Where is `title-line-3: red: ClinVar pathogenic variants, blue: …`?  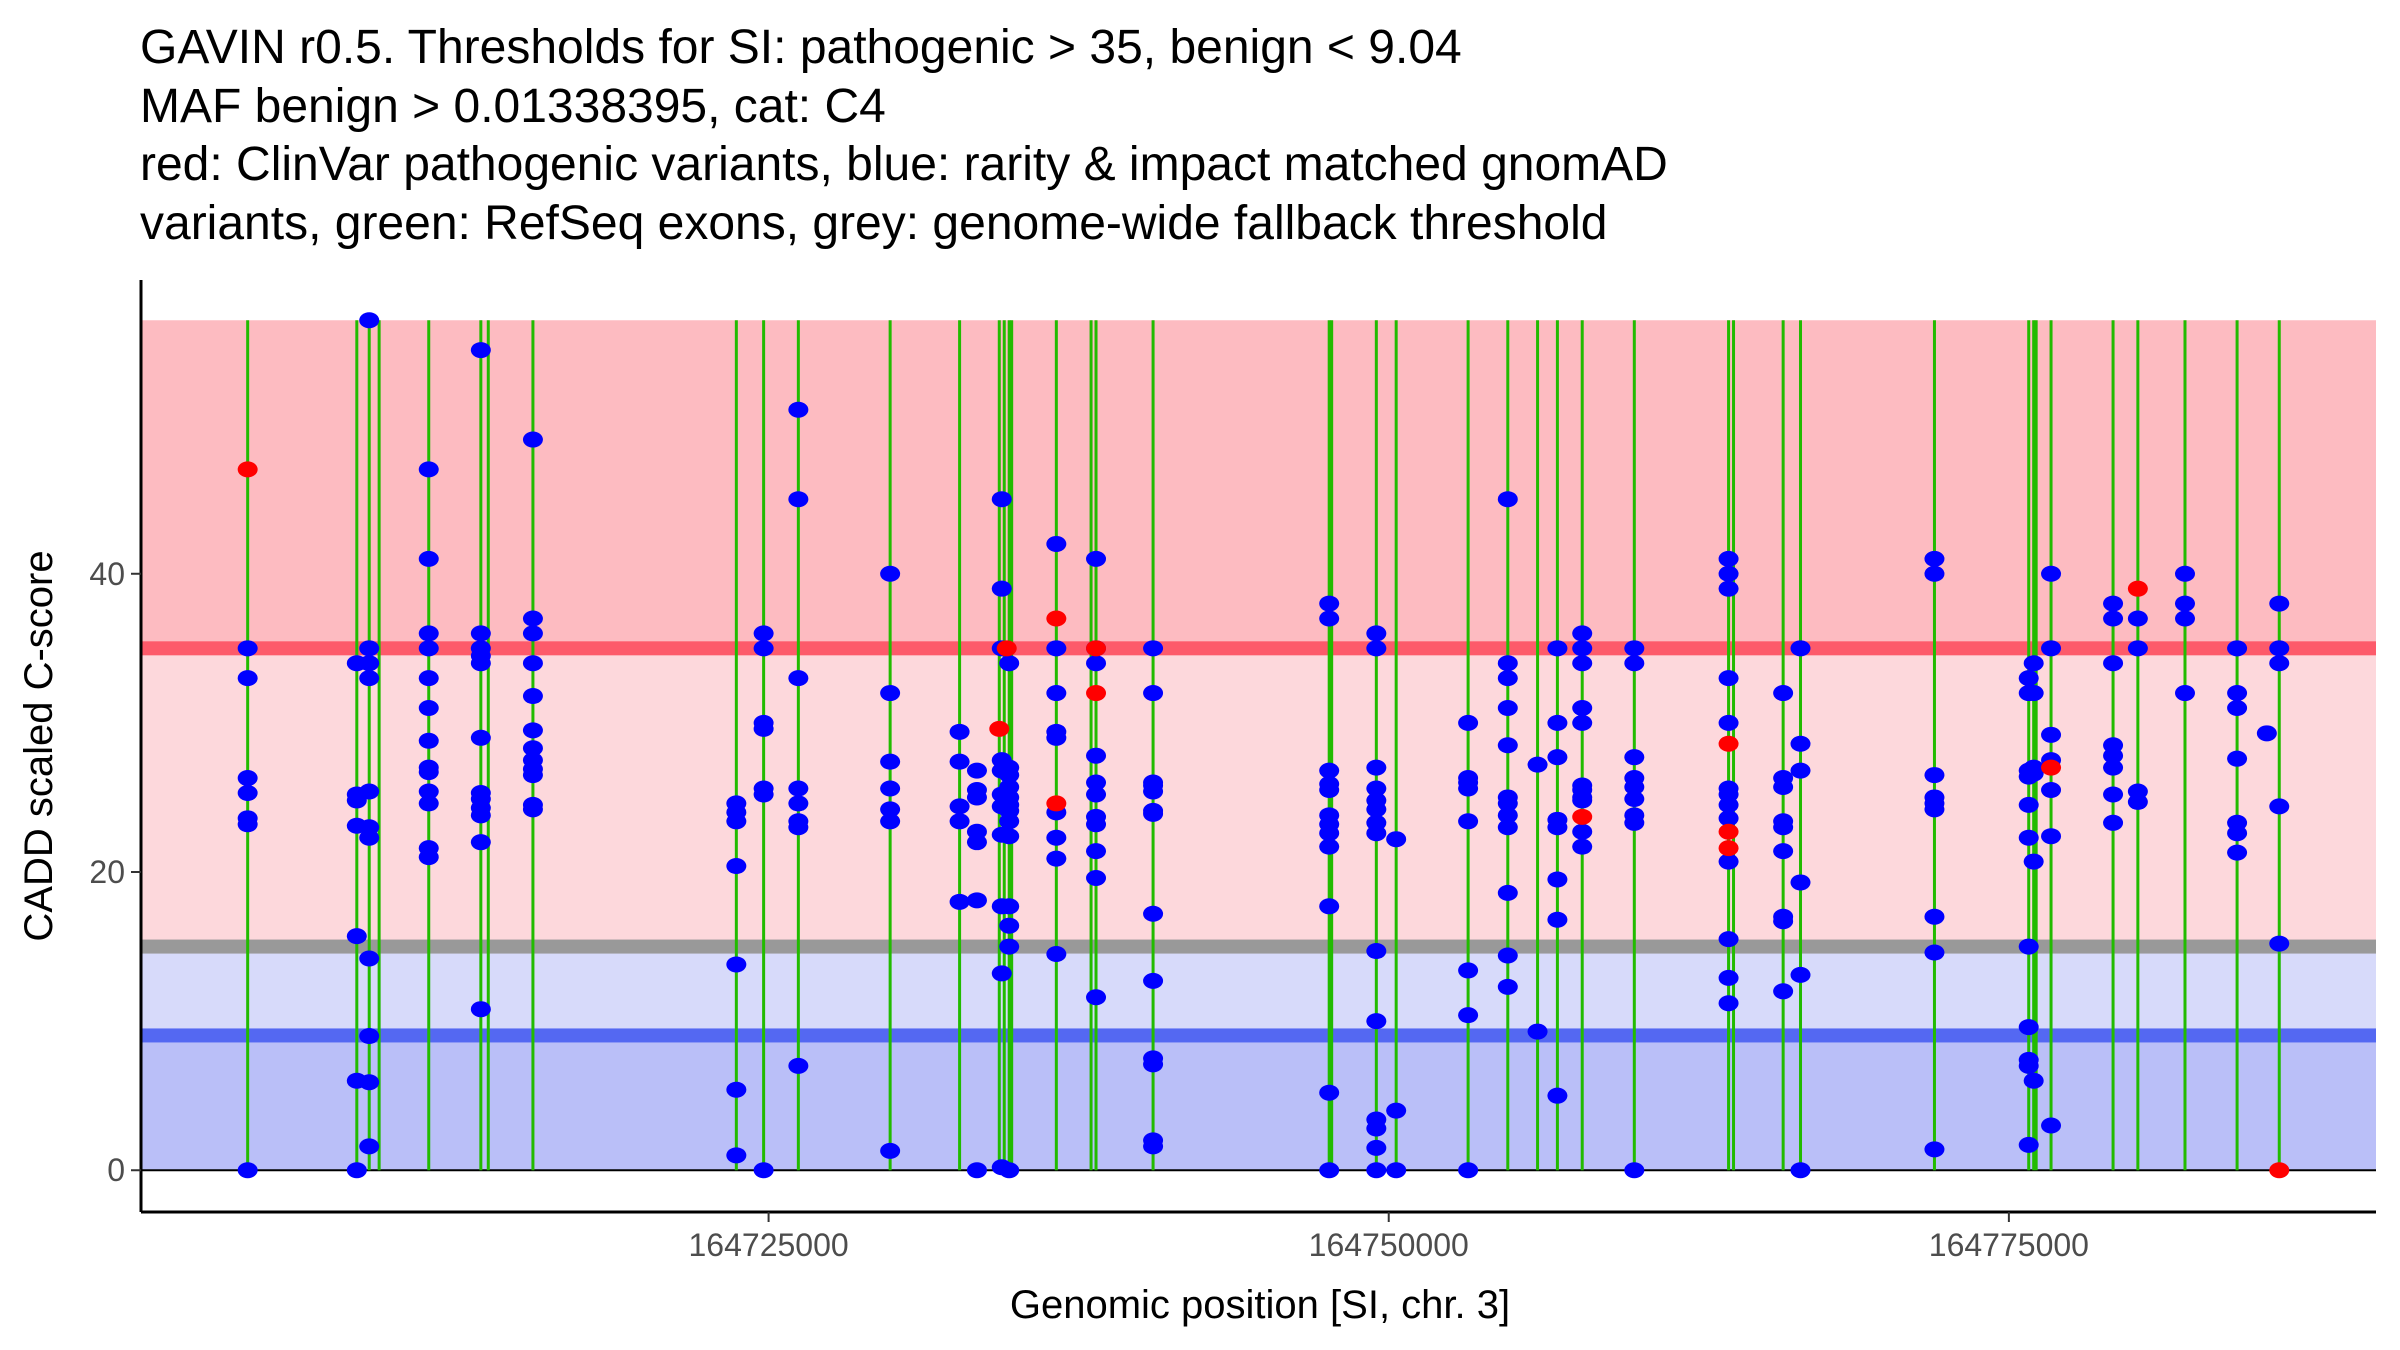
title-line-3: red: ClinVar pathogenic variants, blue: … is located at coordinates (904, 164).